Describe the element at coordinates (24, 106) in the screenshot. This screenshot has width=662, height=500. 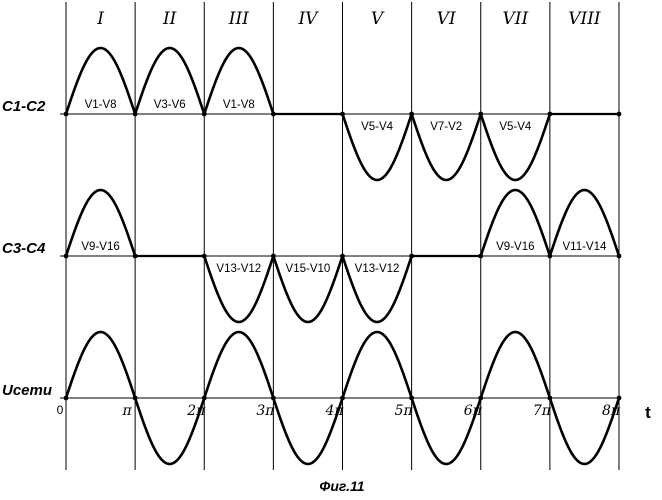
I see `row-label: C1-C2` at that location.